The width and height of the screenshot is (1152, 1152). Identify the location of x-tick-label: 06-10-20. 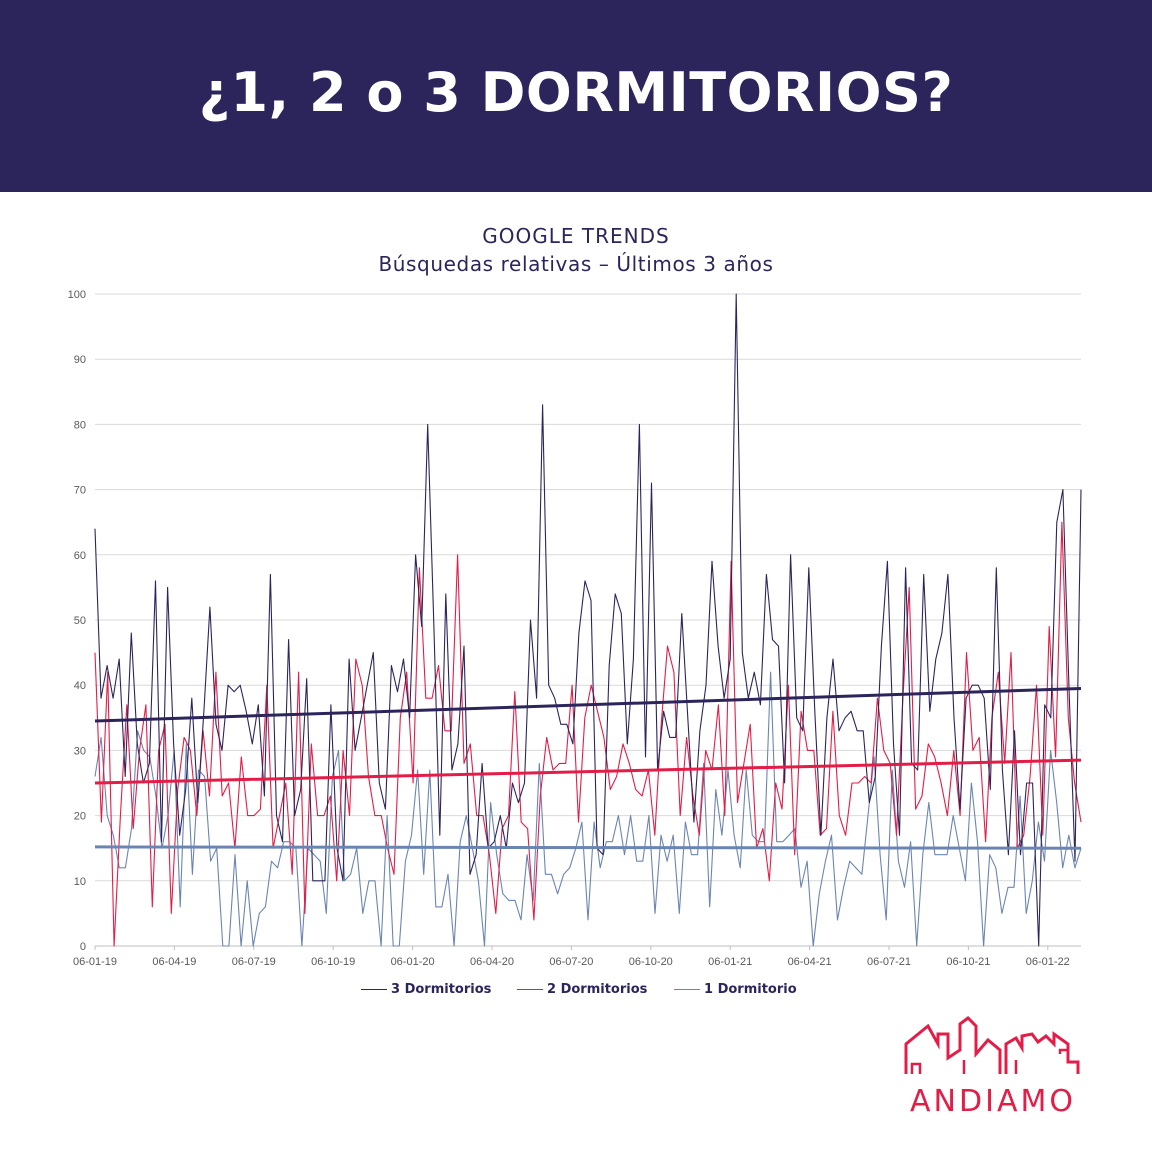
(651, 962).